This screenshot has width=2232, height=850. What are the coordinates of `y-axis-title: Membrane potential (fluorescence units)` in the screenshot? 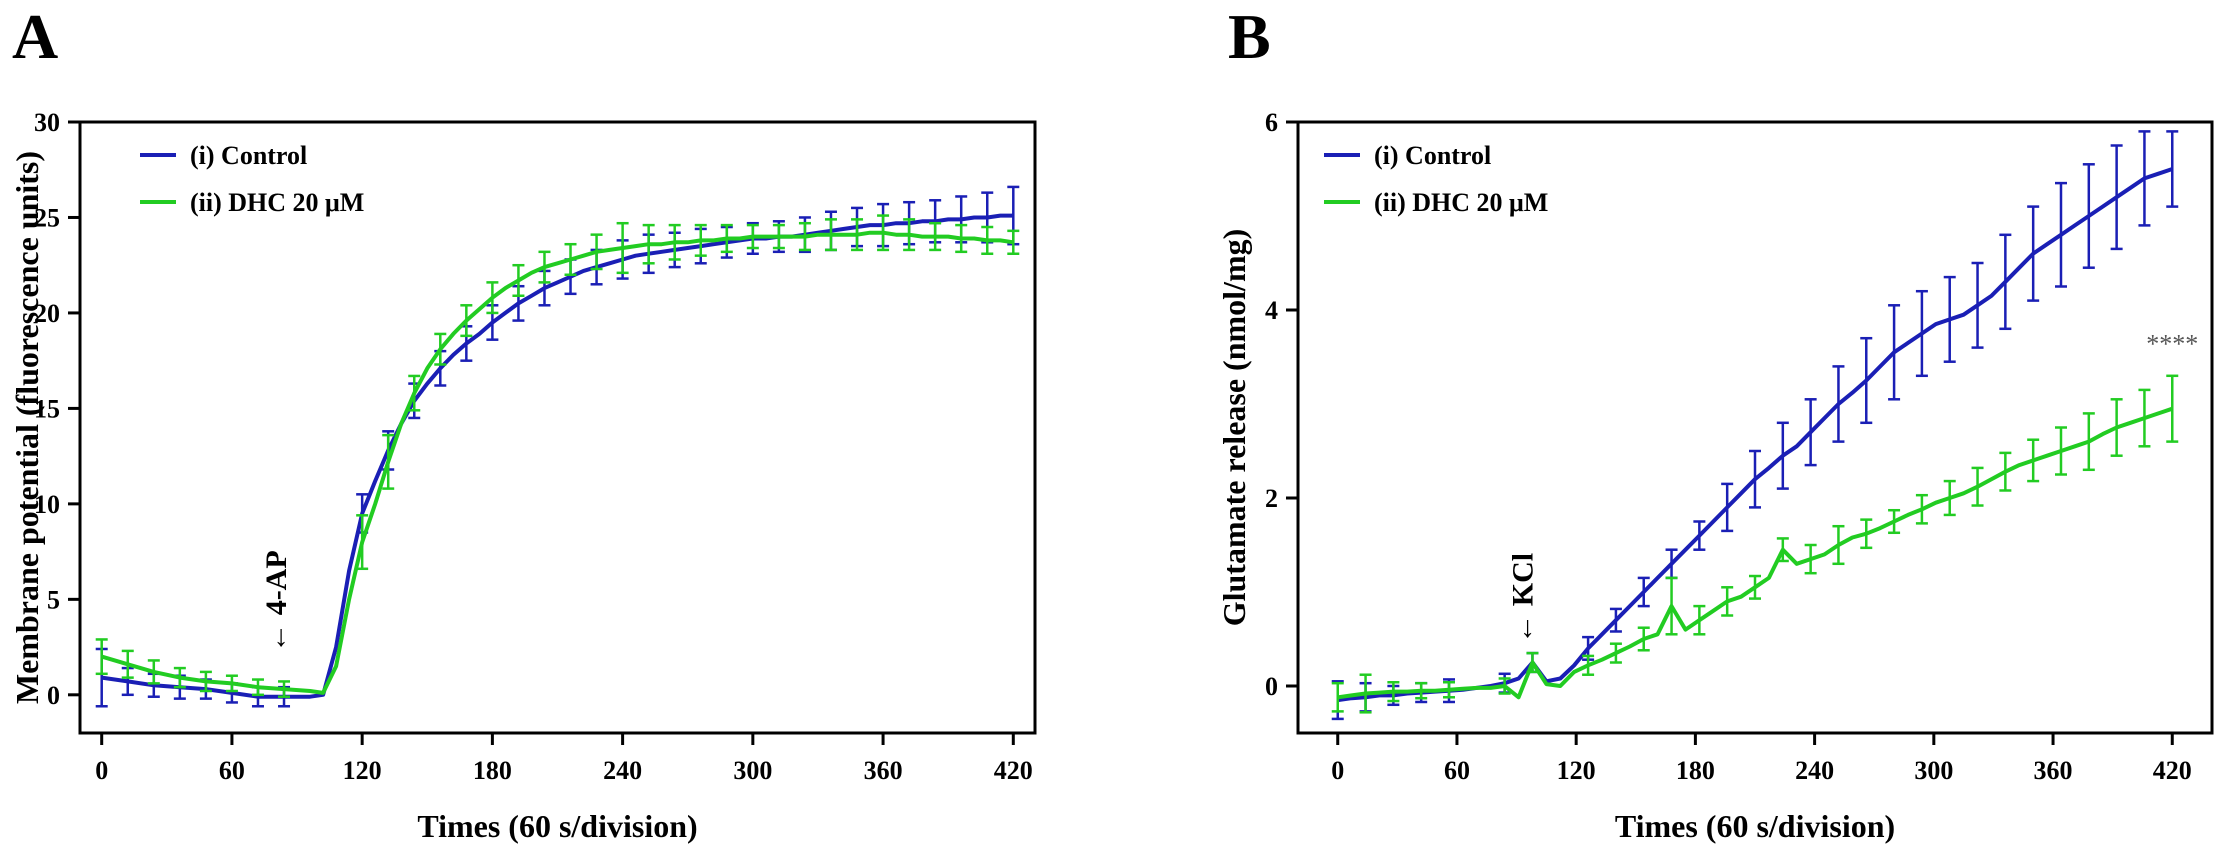 It's located at (27, 427).